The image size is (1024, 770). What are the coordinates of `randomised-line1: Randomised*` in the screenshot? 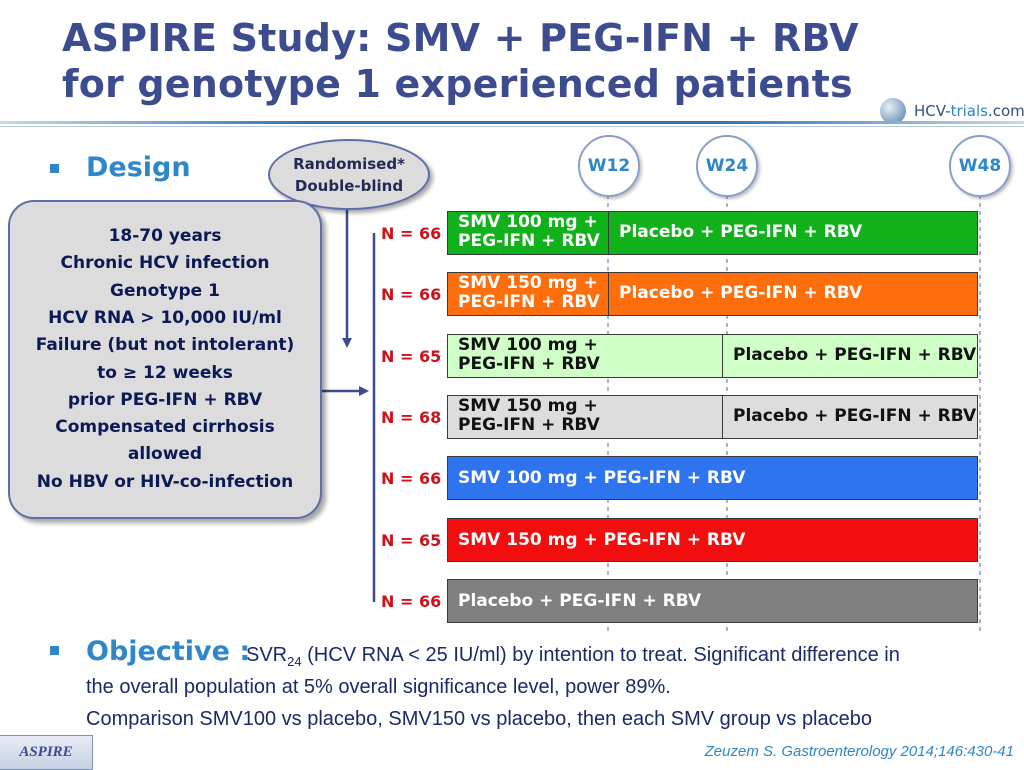 It's located at (349, 163).